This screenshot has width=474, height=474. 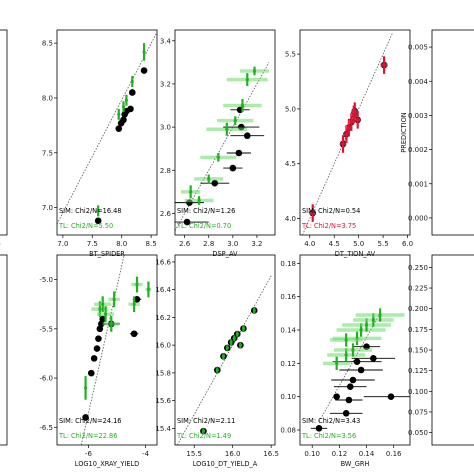 I want to click on y-tick-label: 0.250, so click(x=418, y=268).